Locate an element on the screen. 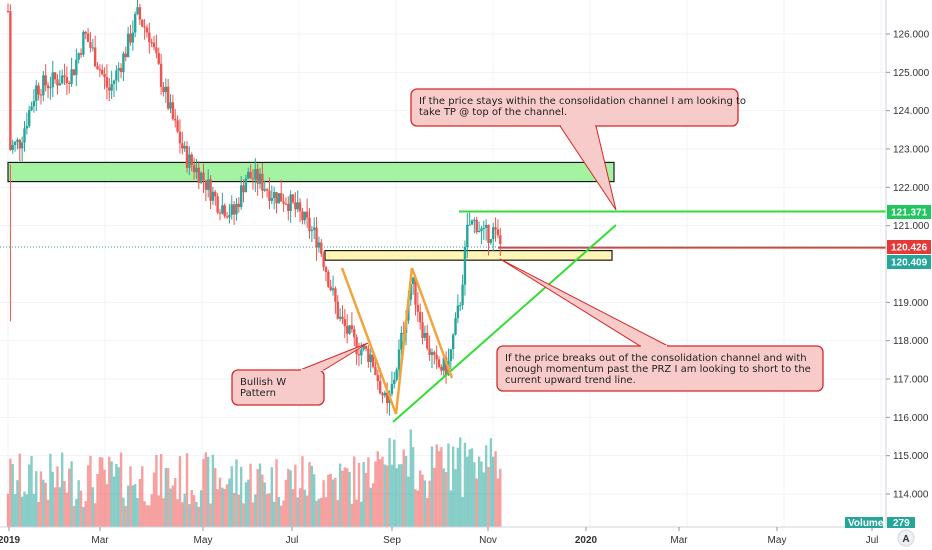  logo-letter: A is located at coordinates (905, 539).